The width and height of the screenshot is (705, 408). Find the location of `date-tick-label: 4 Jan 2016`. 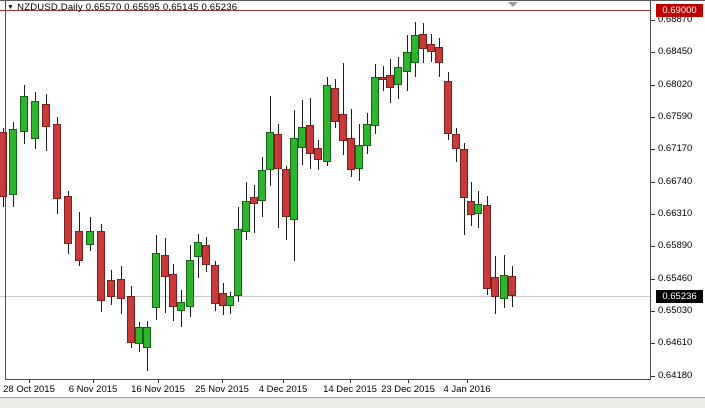

date-tick-label: 4 Jan 2016 is located at coordinates (467, 389).